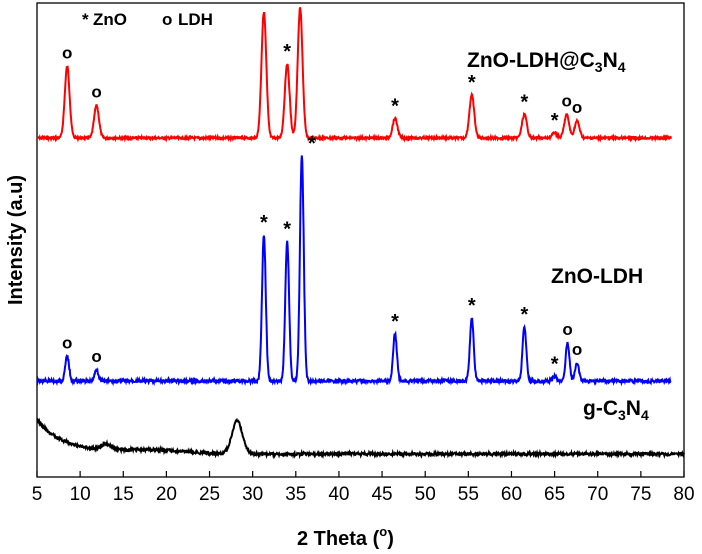 The width and height of the screenshot is (702, 554). Describe the element at coordinates (511, 494) in the screenshot. I see `x-tick-label: 60` at that location.